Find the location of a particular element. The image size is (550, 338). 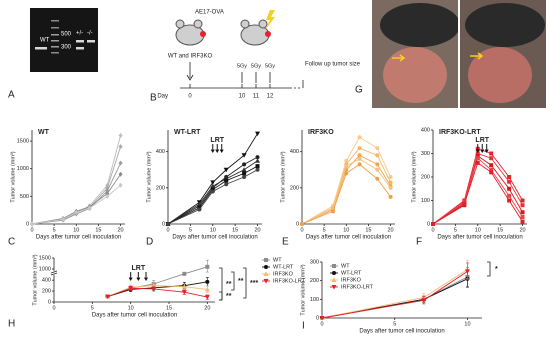

legend-label: WT is located at coordinates (277, 260).